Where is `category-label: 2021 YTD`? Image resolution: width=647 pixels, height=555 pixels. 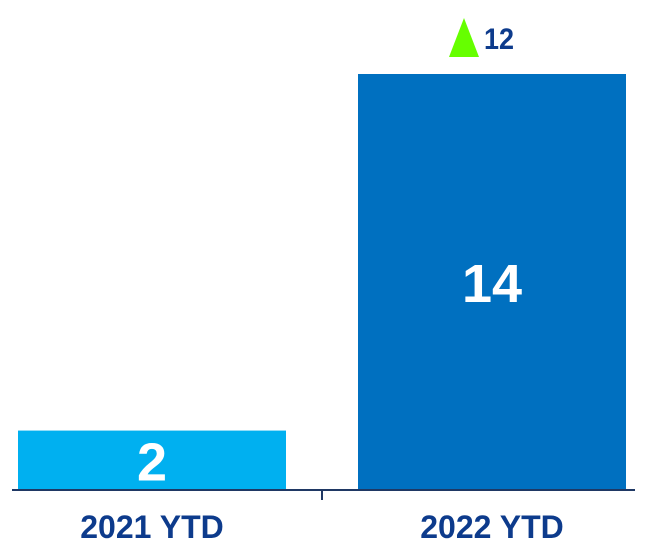
category-label: 2021 YTD is located at coordinates (152, 527).